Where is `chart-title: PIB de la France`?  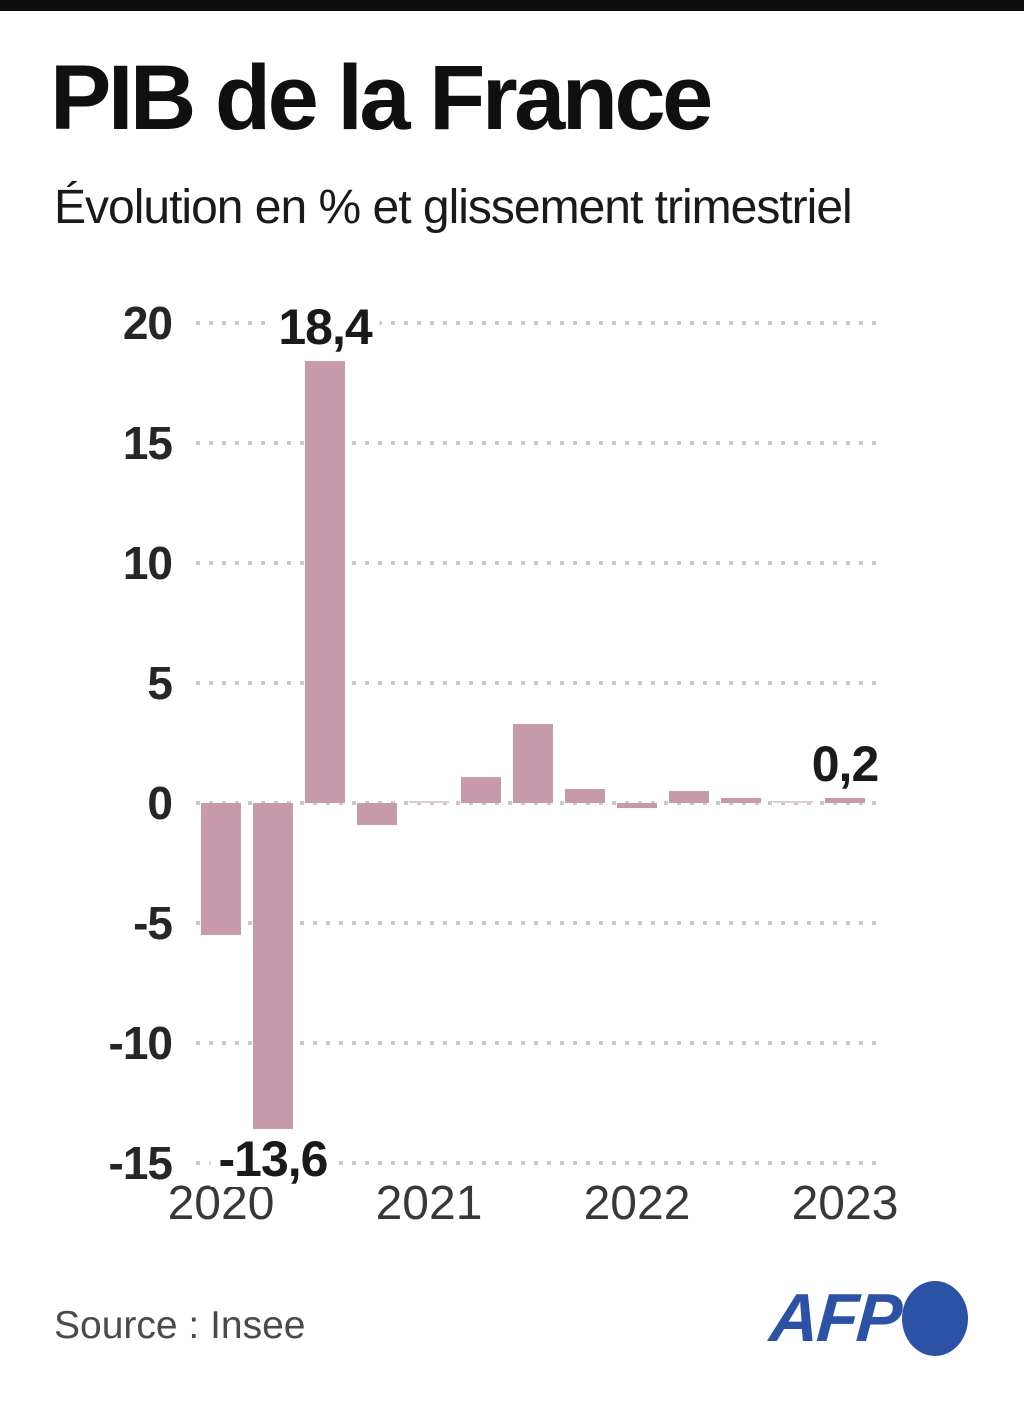 chart-title: PIB de la France is located at coordinates (381, 98).